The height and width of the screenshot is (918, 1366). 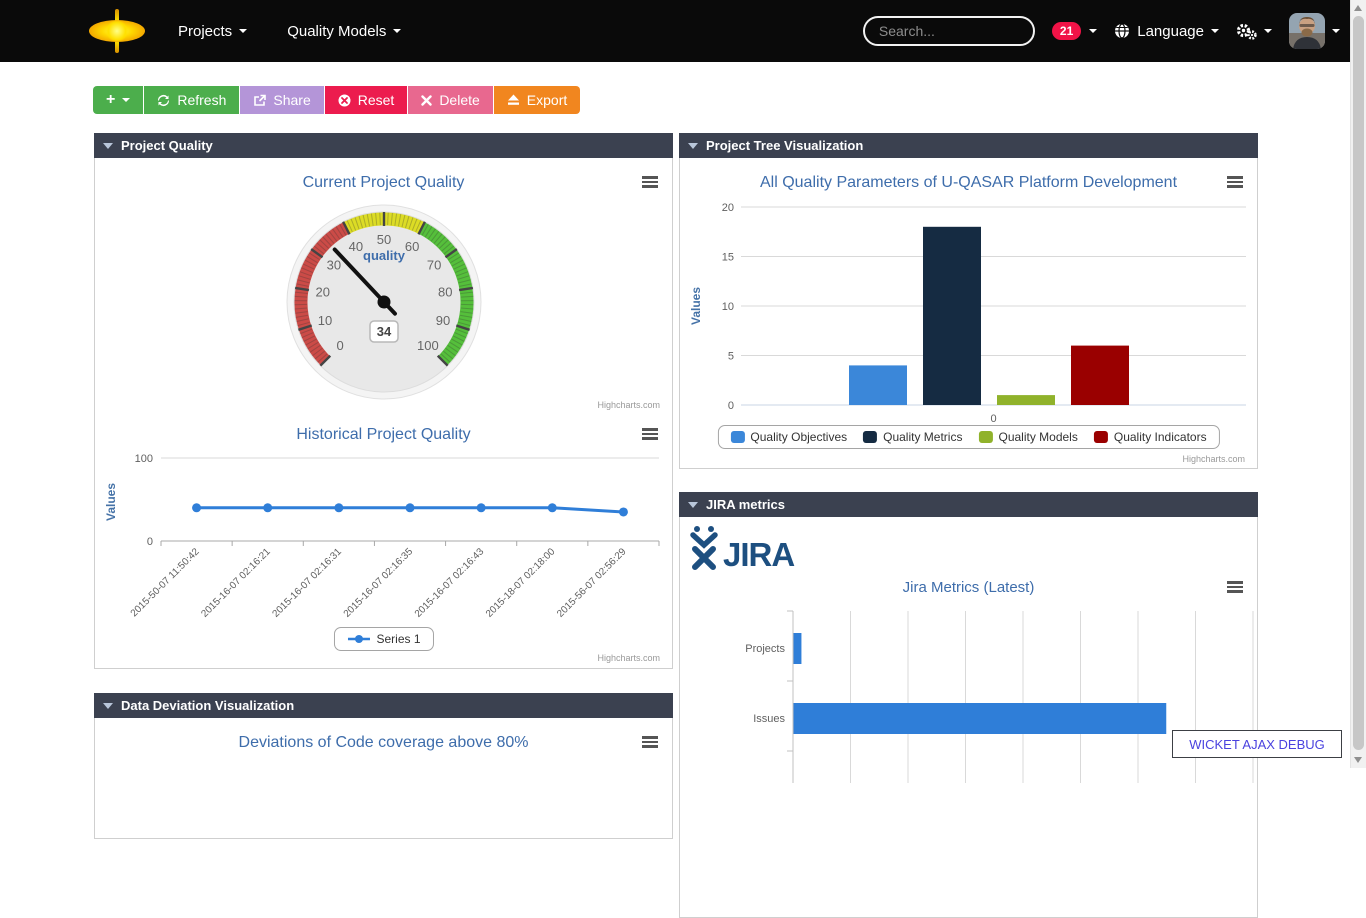 I want to click on reset-label: Reset, so click(x=376, y=100).